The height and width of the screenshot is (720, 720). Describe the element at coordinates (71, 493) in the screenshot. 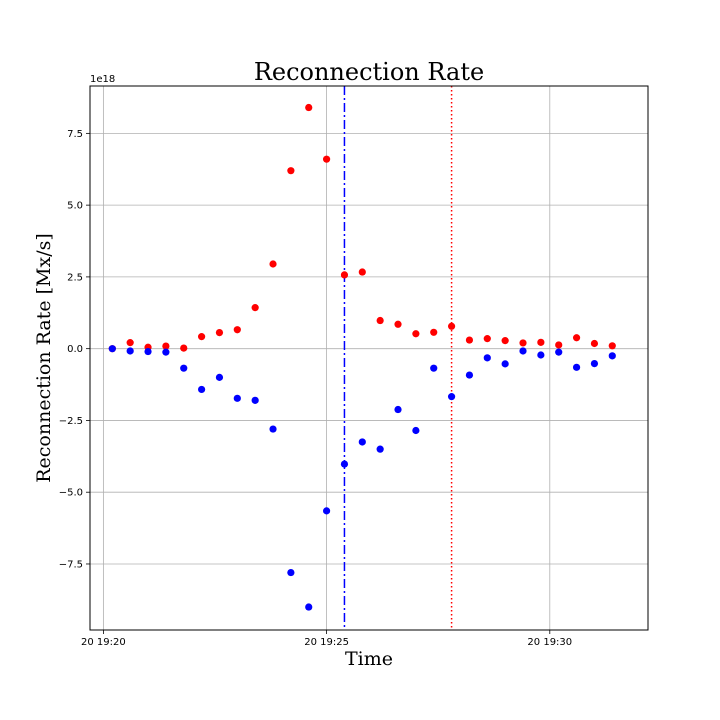

I see `y-tick-label: −5.0` at that location.